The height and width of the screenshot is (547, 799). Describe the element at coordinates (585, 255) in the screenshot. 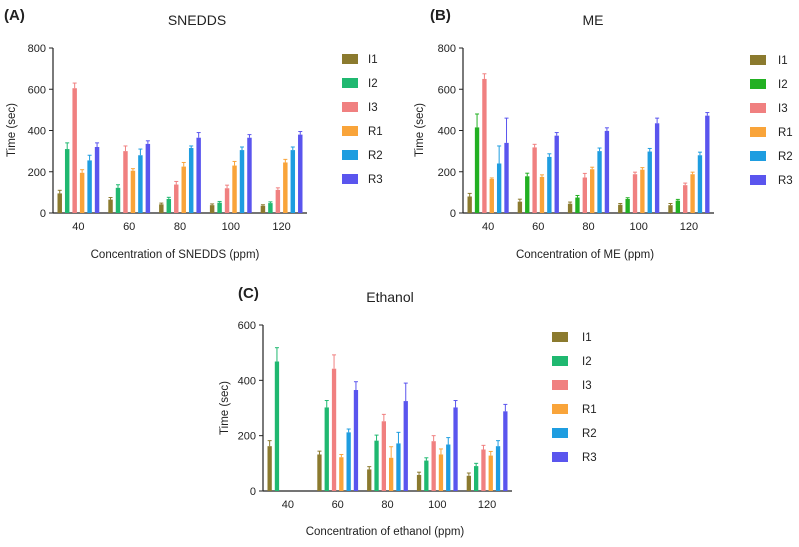

I see `x-axis-label: Concentration of ME (ppm)` at that location.